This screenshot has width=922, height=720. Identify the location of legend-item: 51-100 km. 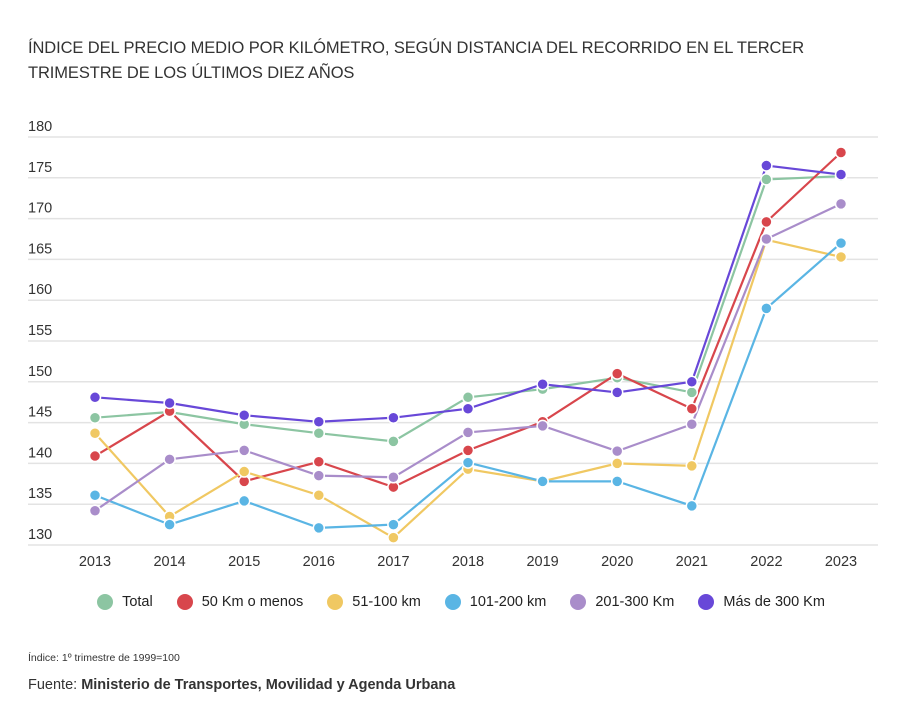
(374, 602).